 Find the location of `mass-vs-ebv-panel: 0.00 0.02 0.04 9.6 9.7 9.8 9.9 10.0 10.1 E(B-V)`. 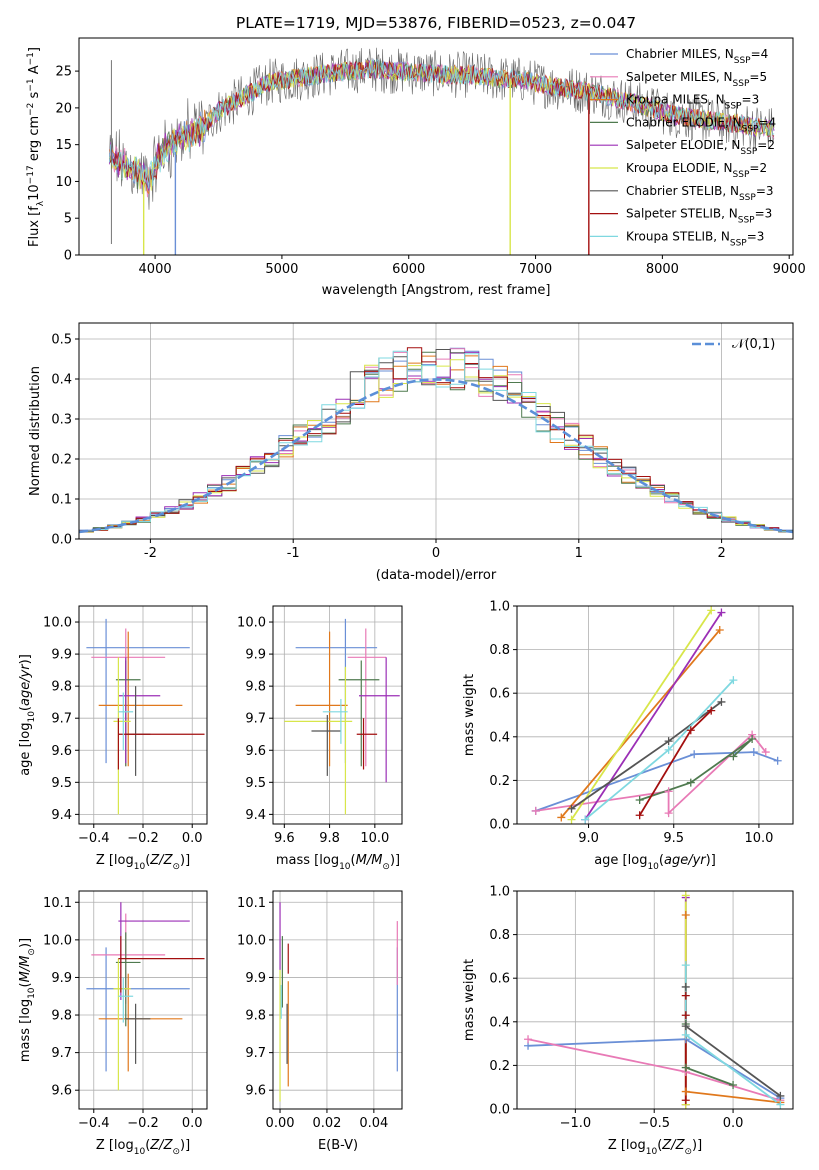

mass-vs-ebv-panel: 0.00 0.02 0.04 9.6 9.7 9.8 9.9 10.0 10.1 E(B-V) is located at coordinates (320, 1021).